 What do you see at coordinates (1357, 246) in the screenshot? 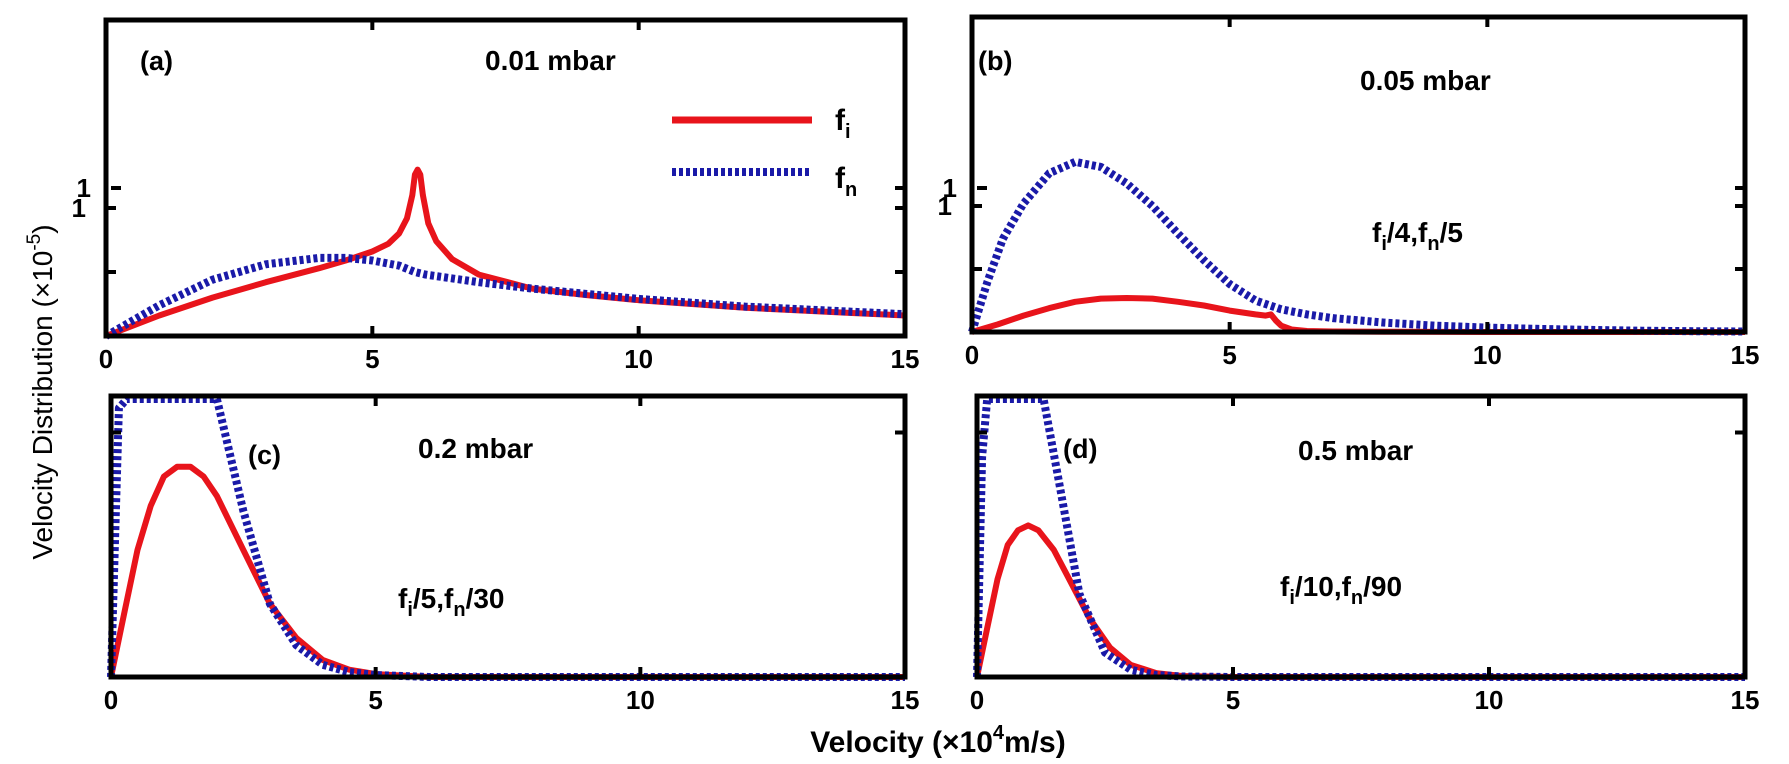
I see `series-fn-b` at bounding box center [1357, 246].